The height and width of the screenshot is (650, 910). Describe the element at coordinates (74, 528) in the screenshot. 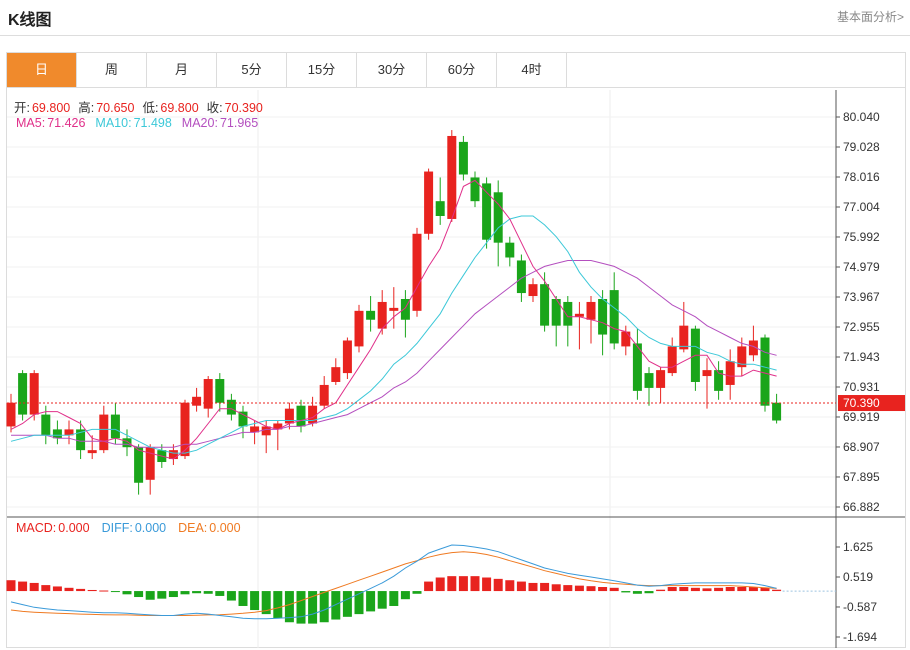

I see `macd-value: 0.000` at that location.